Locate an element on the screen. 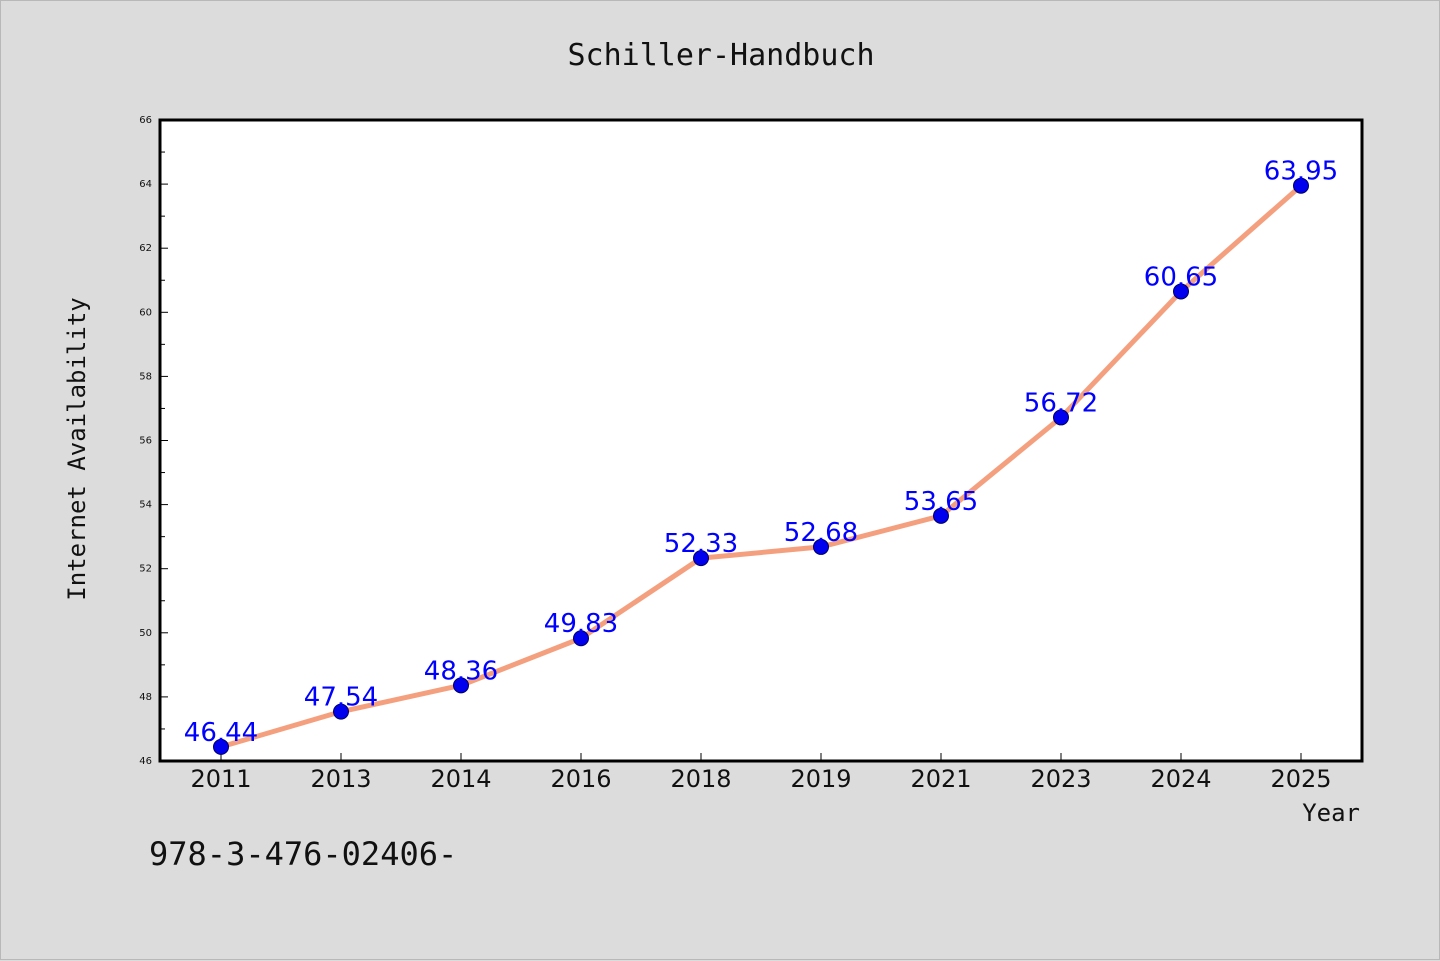 Image resolution: width=1440 pixels, height=961 pixels. x-tick-label: 2018 is located at coordinates (700, 779).